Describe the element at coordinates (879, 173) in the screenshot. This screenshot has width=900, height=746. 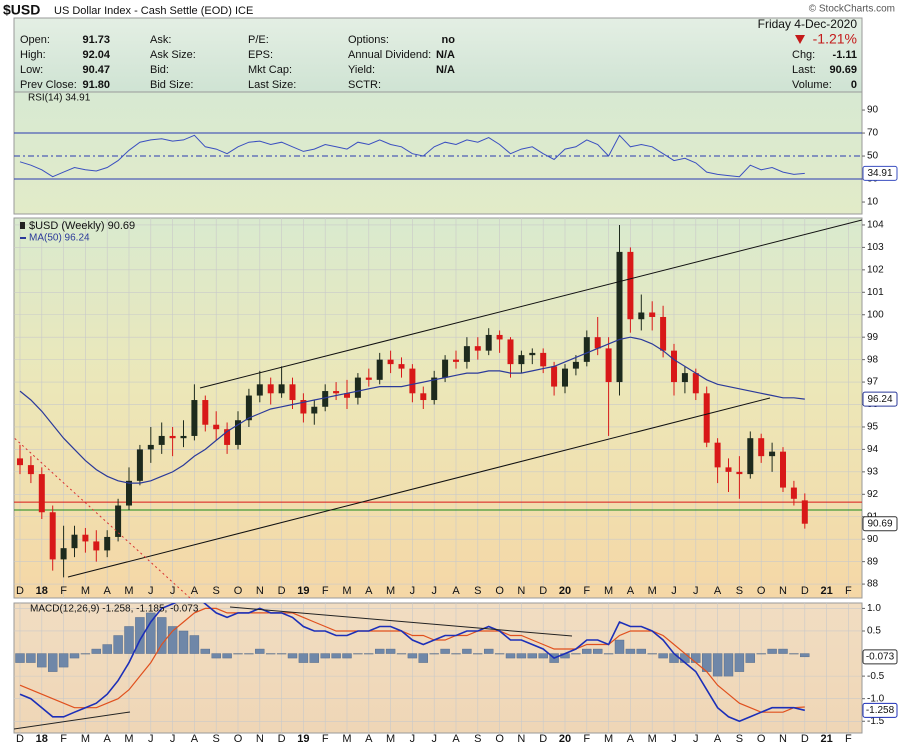
I see `rsi-last-value: 34.91` at that location.